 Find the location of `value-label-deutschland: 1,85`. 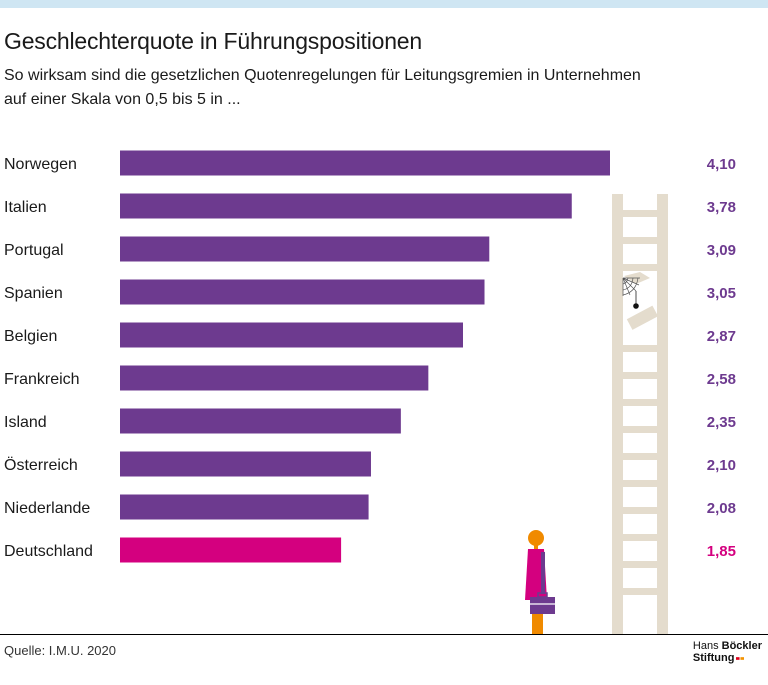

value-label-deutschland: 1,85 is located at coordinates (721, 551).